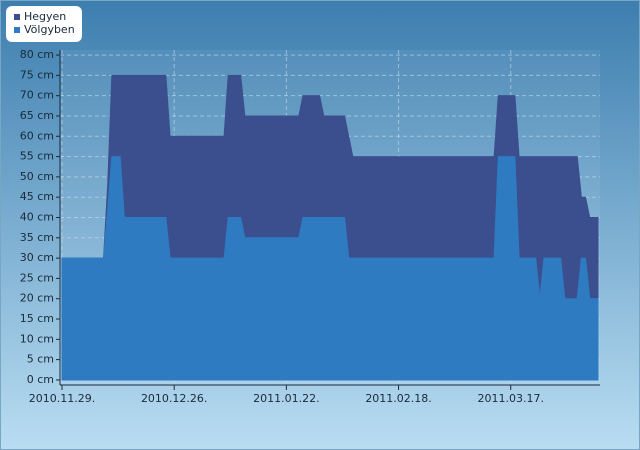 The image size is (640, 450). Describe the element at coordinates (37, 74) in the screenshot. I see `y-tick-label: 75 cm` at that location.